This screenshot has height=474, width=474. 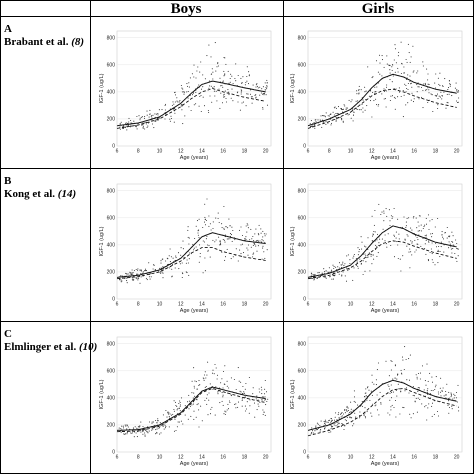 What do you see at coordinates (385, 394) in the screenshot?
I see `plot-area` at bounding box center [385, 394].